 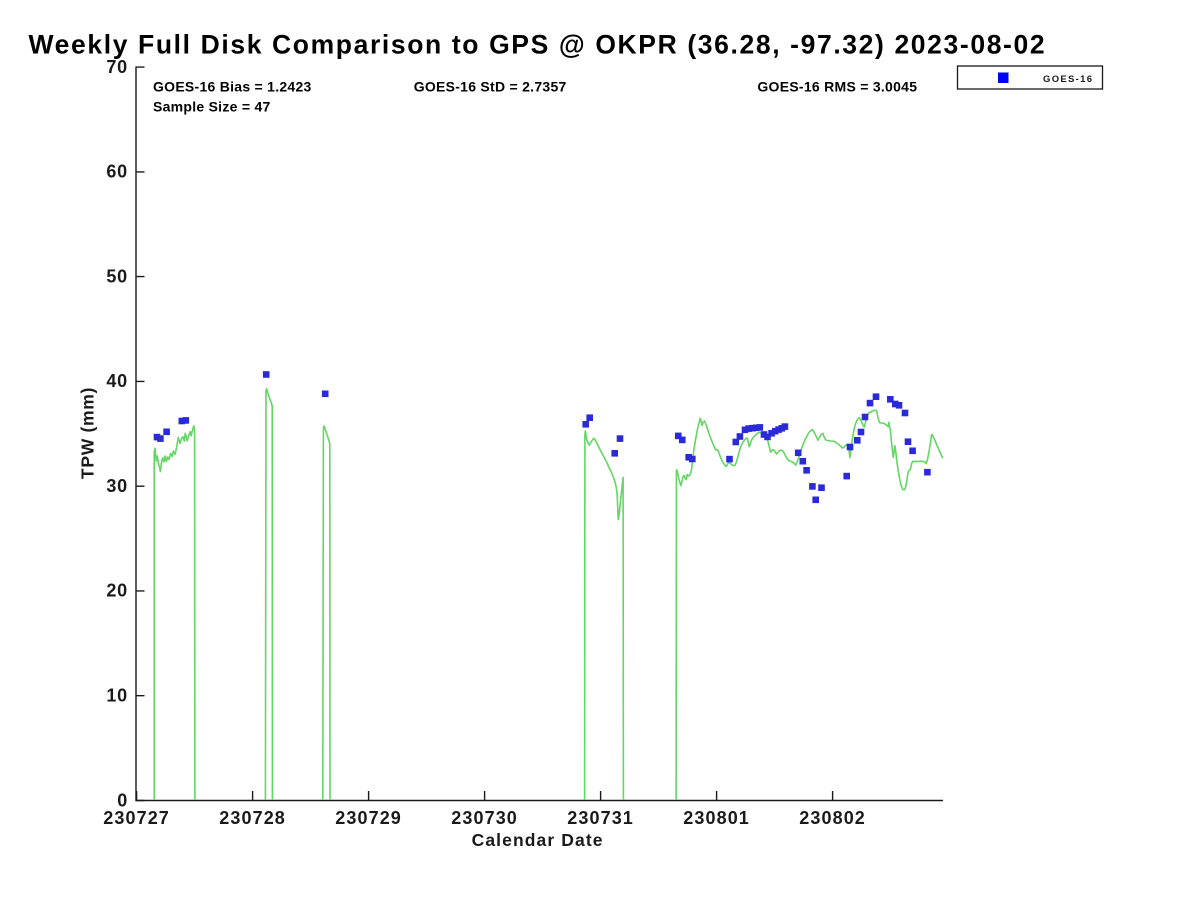 I want to click on svg-text: 10, so click(x=117, y=695).